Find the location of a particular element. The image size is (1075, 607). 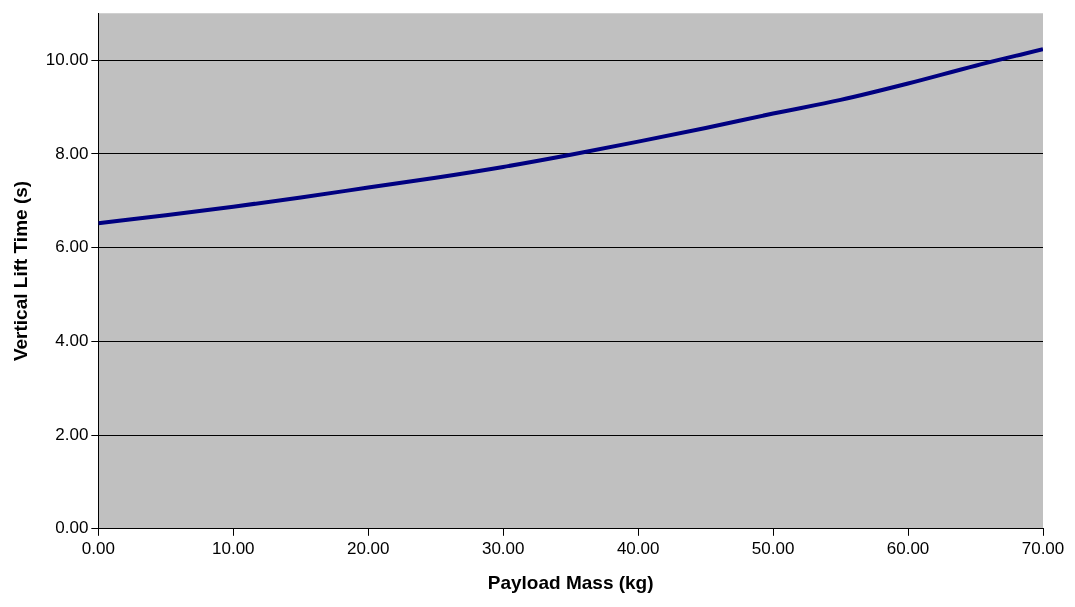

y-tick-label: 2.00 is located at coordinates (72, 434).